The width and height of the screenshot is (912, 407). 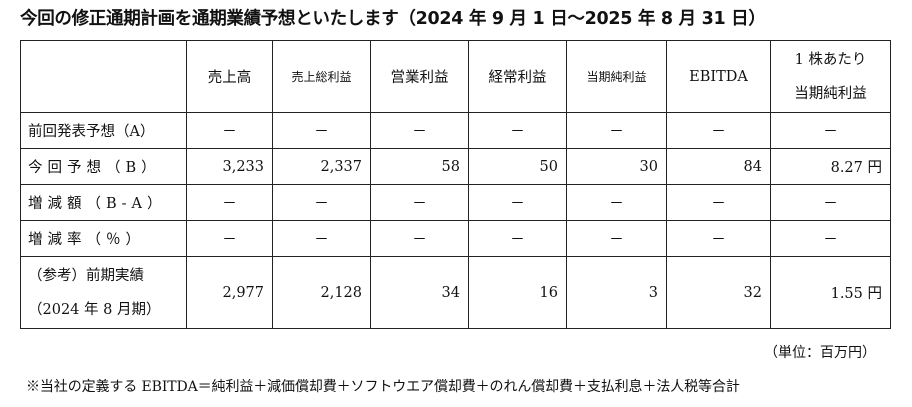 I want to click on table-row-change-rate: 増減率（％） － － － － － － －, so click(x=455, y=238).